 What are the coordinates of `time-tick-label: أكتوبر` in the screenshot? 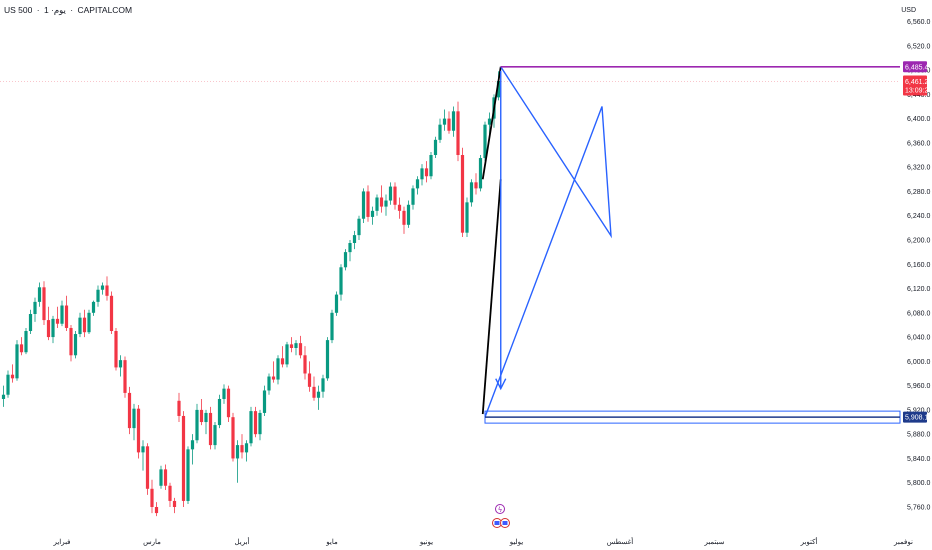 It's located at (809, 541).